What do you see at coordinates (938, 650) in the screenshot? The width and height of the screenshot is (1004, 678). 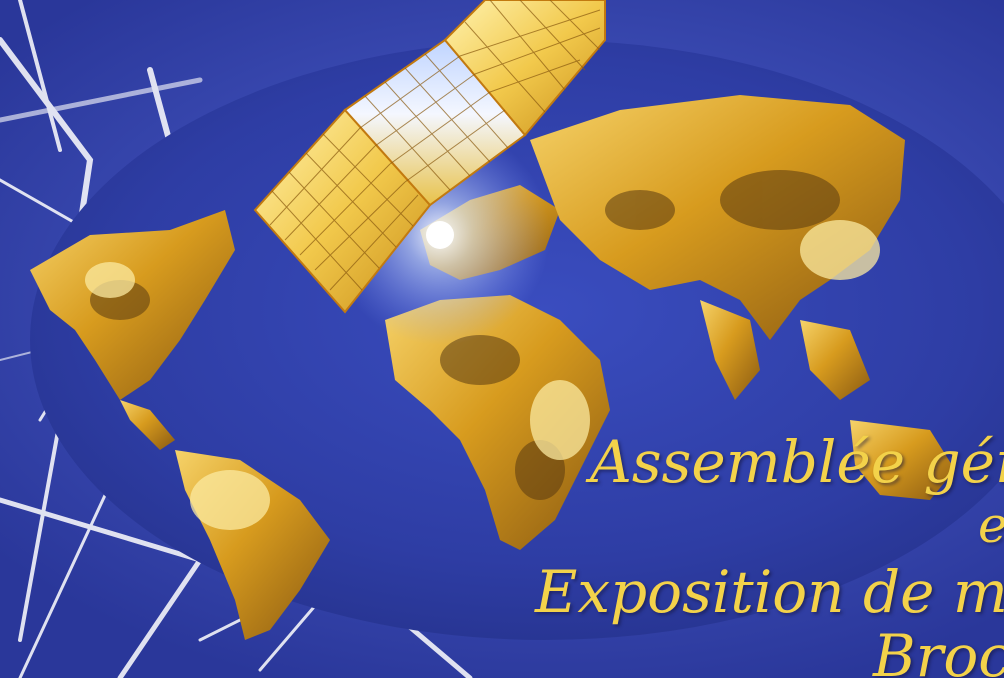 I see `title-line-4: Broc` at bounding box center [938, 650].